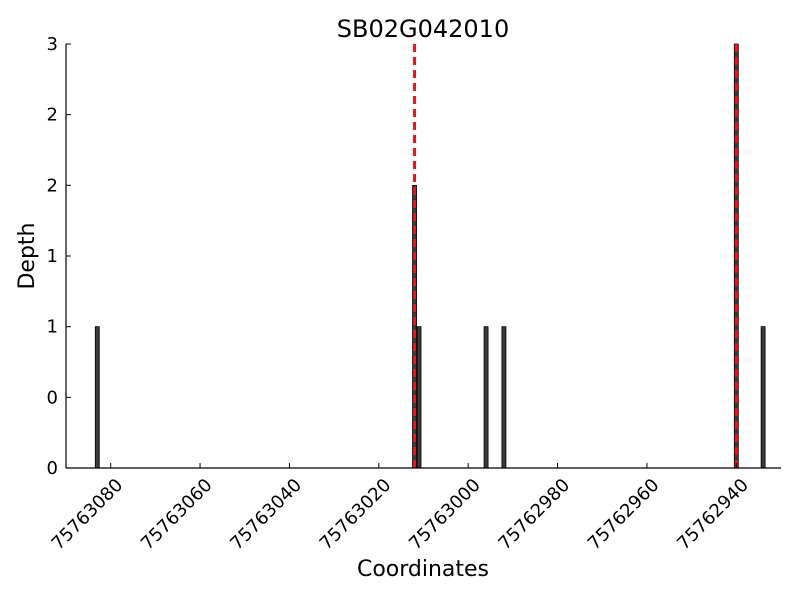  Describe the element at coordinates (445, 515) in the screenshot. I see `x-tick-label-4: 75763000` at that location.